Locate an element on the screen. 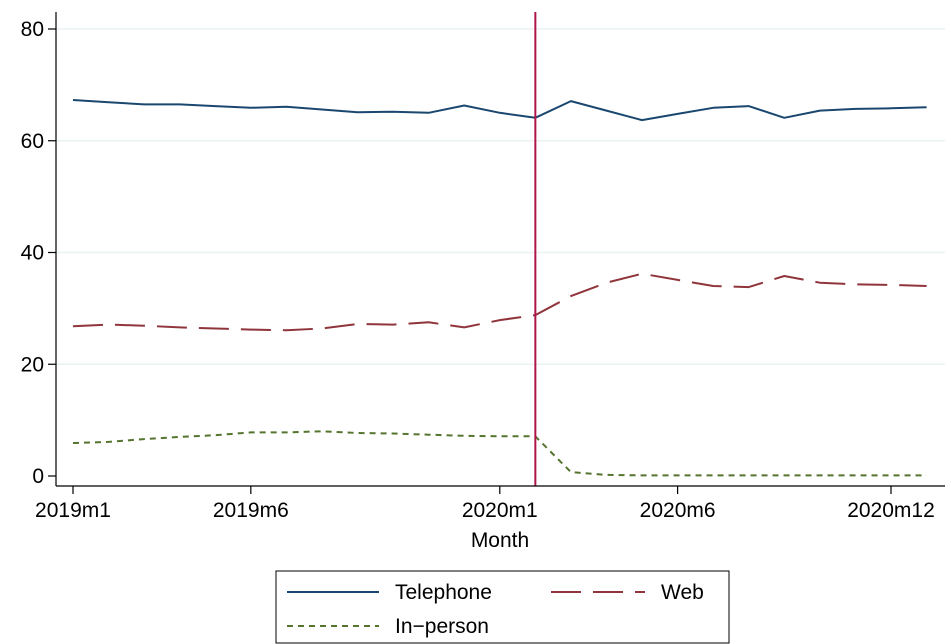  y-tick-label-0: 0 is located at coordinates (38, 476).